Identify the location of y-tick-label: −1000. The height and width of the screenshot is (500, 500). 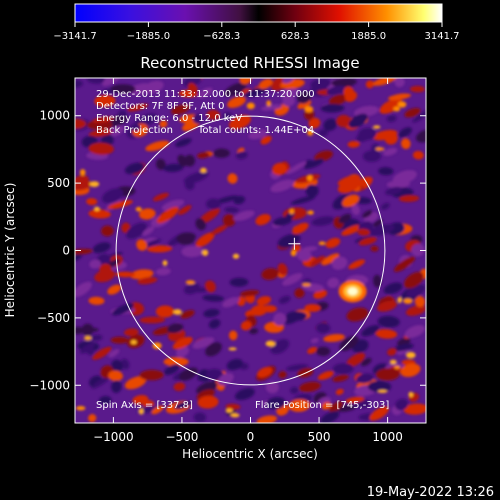
(49, 385).